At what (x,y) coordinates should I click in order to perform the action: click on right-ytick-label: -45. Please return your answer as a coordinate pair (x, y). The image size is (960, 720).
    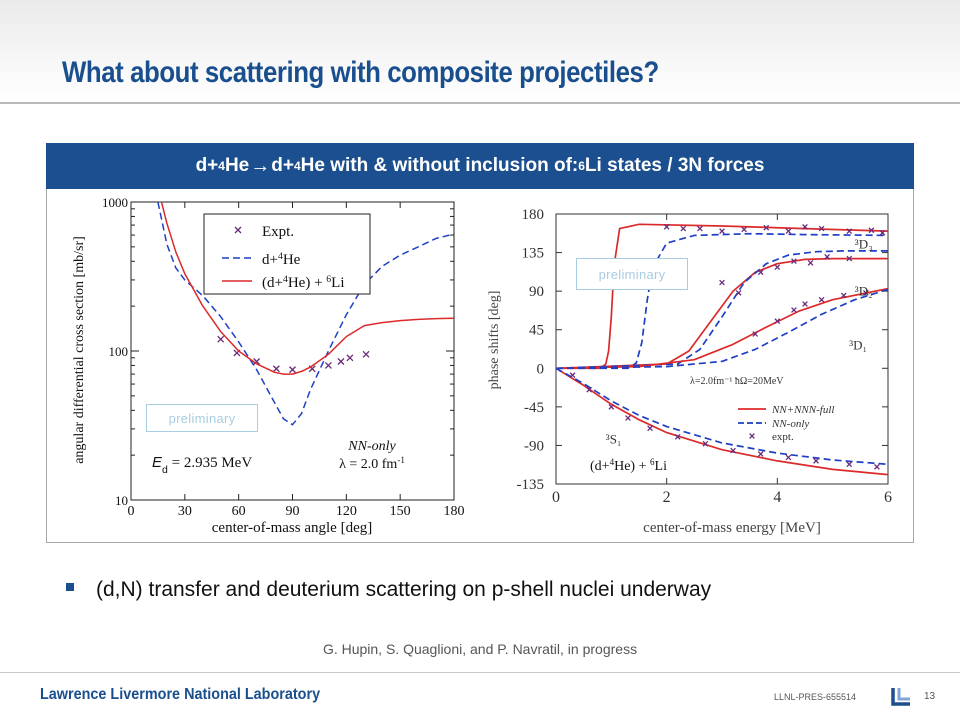
    Looking at the image, I should click on (534, 408).